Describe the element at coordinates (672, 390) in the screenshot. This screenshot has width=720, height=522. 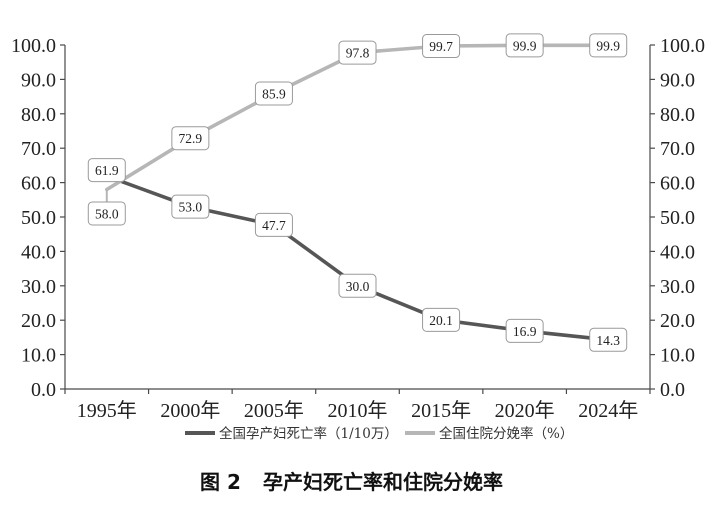
I see `y-tick-label-right: 0.0` at that location.